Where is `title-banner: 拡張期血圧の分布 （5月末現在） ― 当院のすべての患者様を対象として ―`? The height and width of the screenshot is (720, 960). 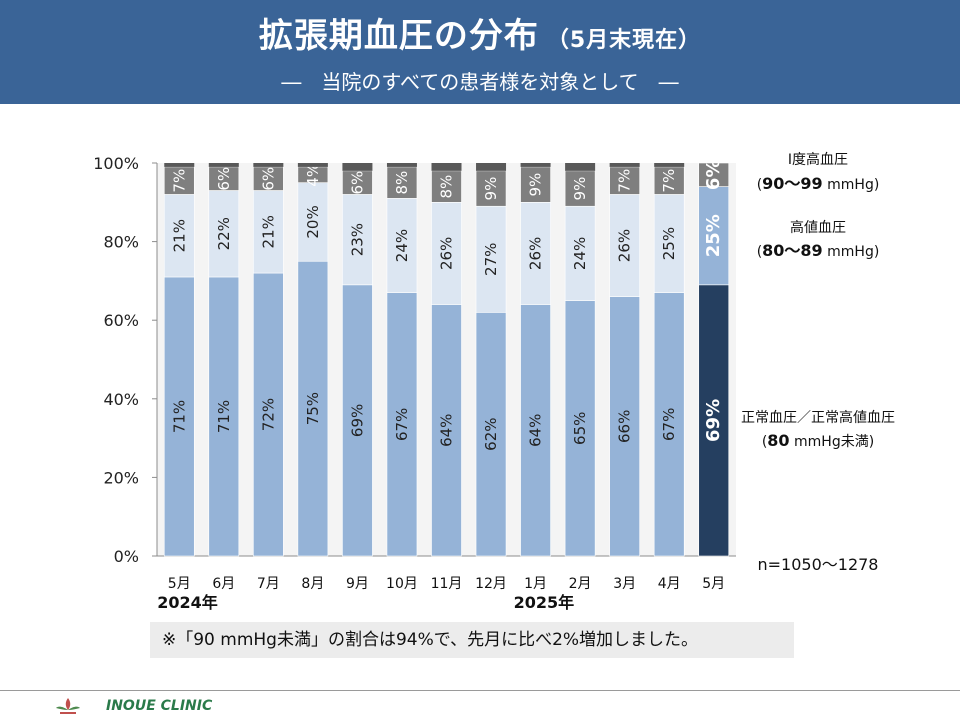
title-banner: 拡張期血圧の分布 （5月末現在） ― 当院のすべての患者様を対象として ― is located at coordinates (480, 52).